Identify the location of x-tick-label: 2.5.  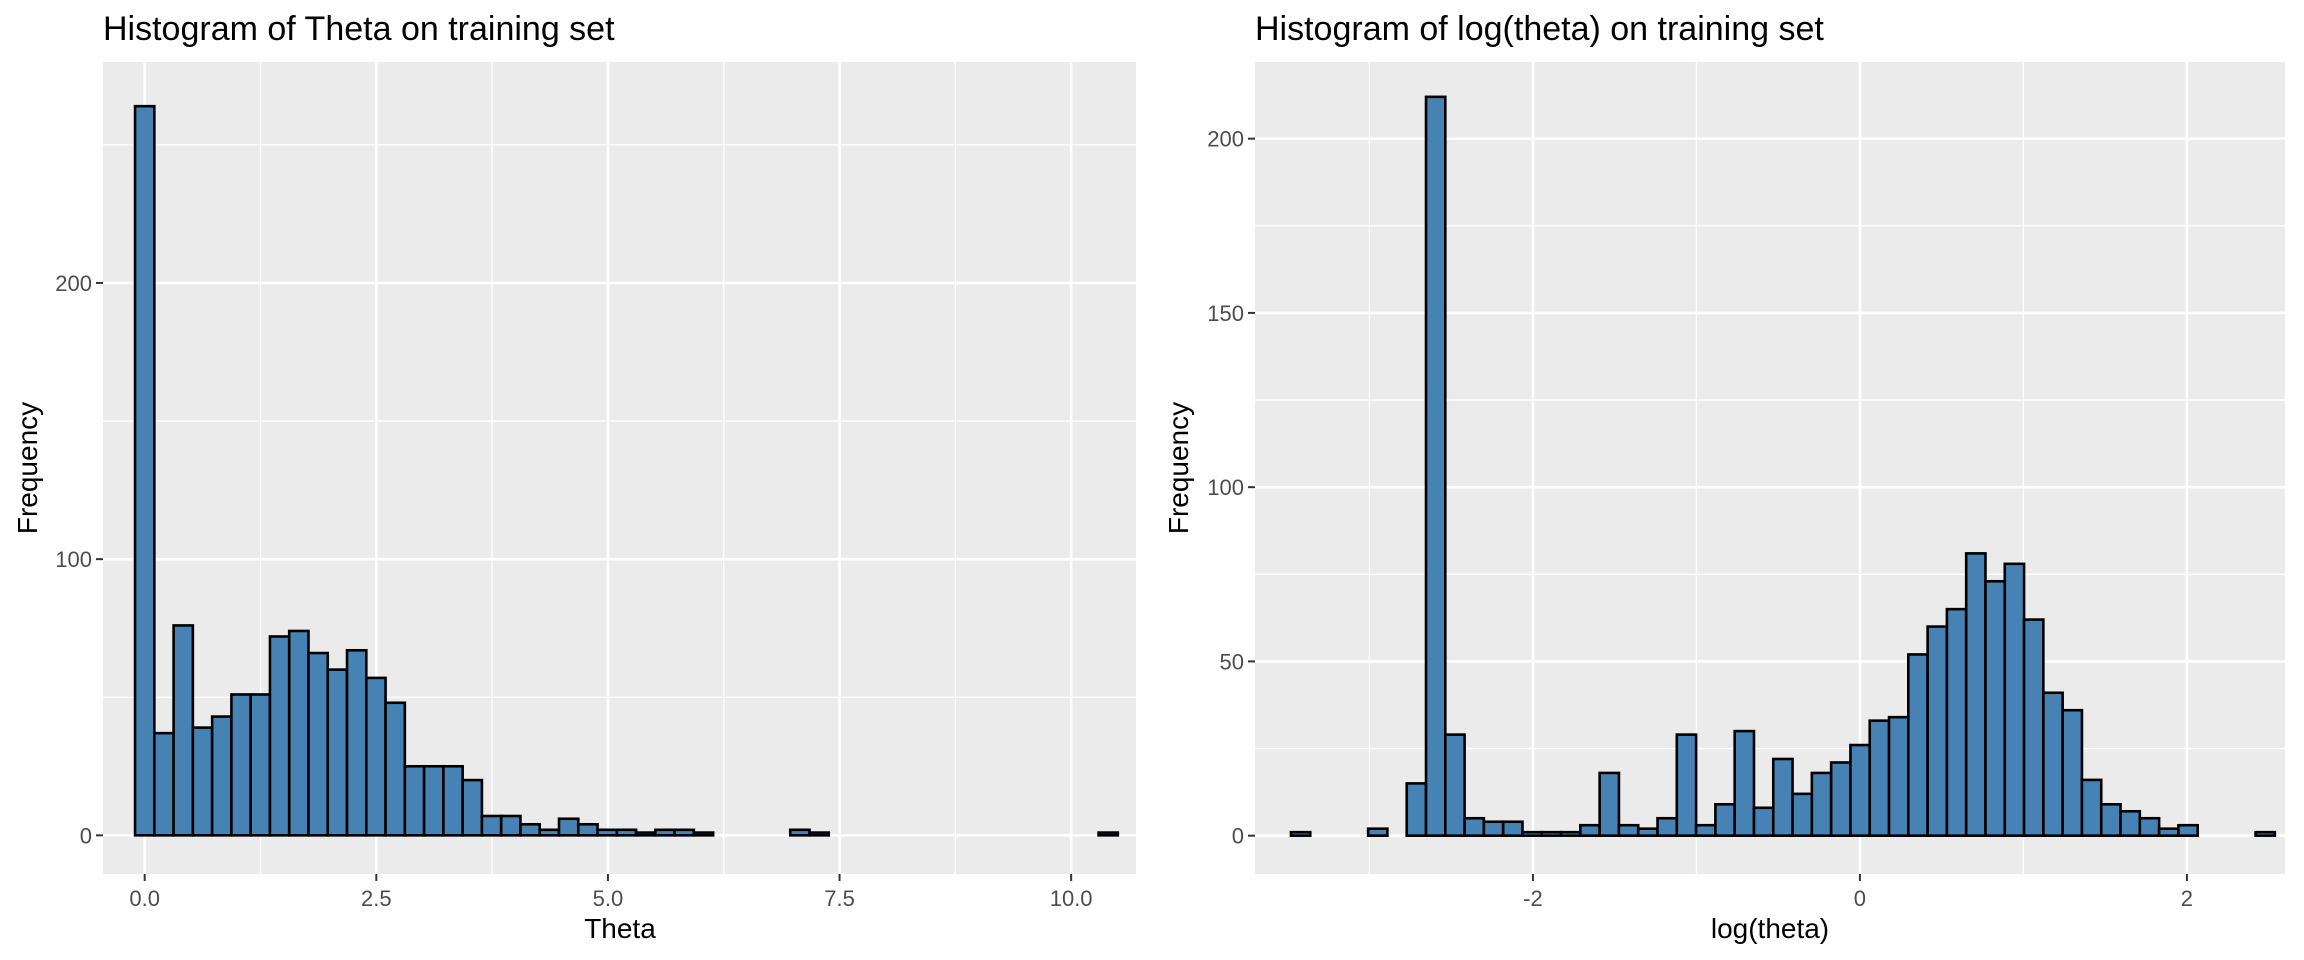
(376, 898).